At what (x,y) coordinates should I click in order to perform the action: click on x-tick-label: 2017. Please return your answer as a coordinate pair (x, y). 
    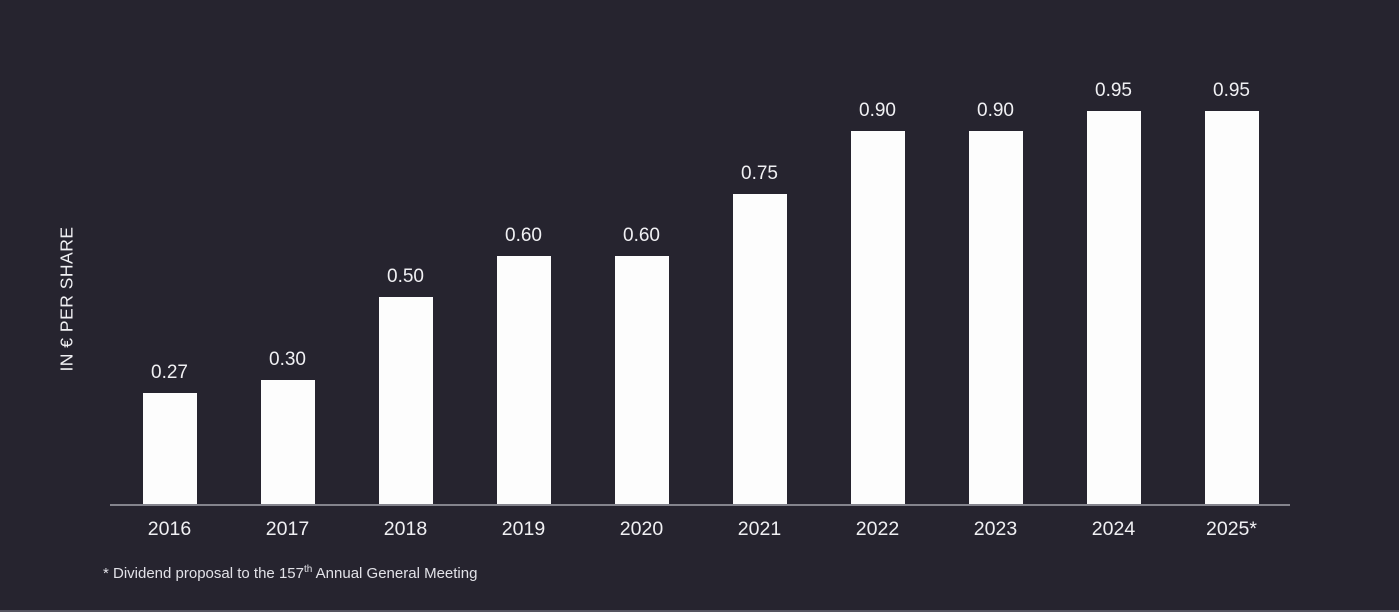
    Looking at the image, I should click on (287, 529).